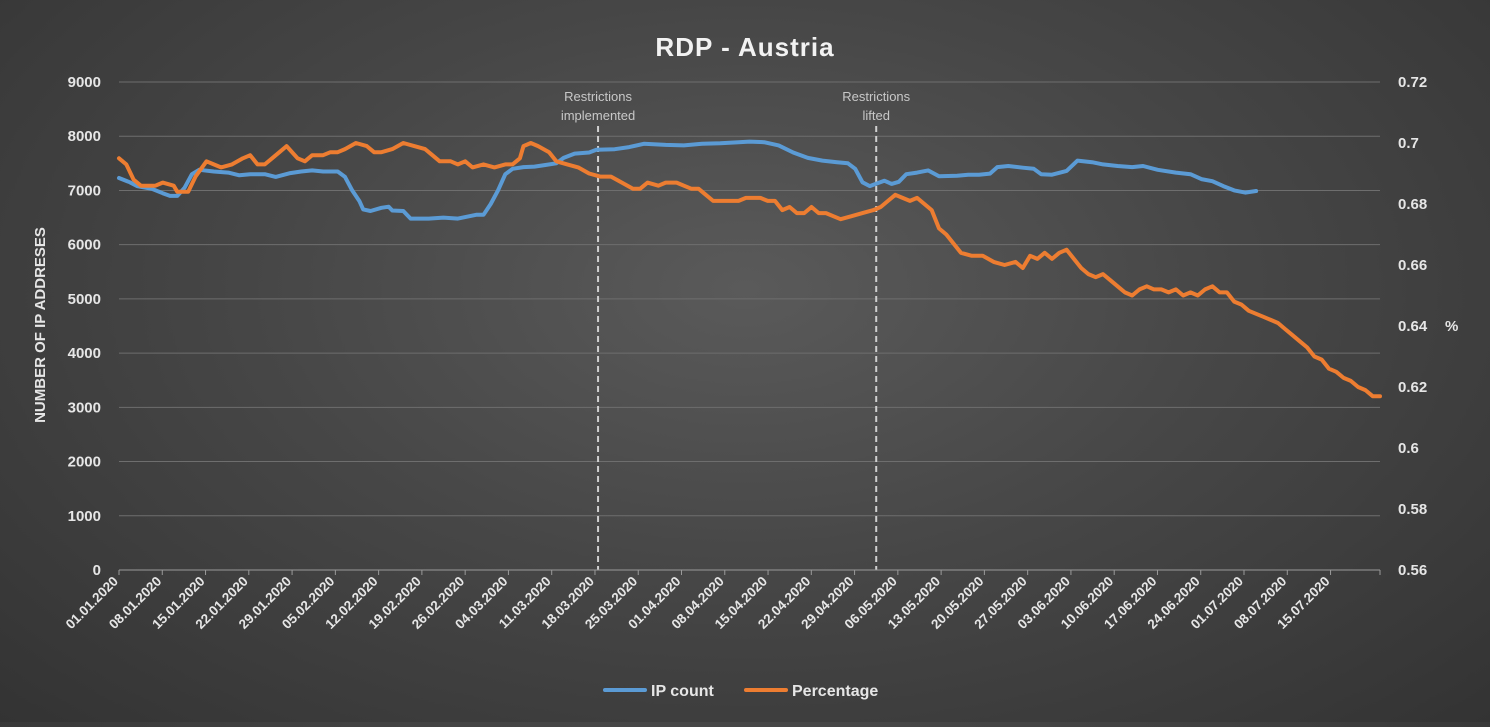 This screenshot has height=727, width=1490. I want to click on chart-title: RDP - Austria, so click(744, 47).